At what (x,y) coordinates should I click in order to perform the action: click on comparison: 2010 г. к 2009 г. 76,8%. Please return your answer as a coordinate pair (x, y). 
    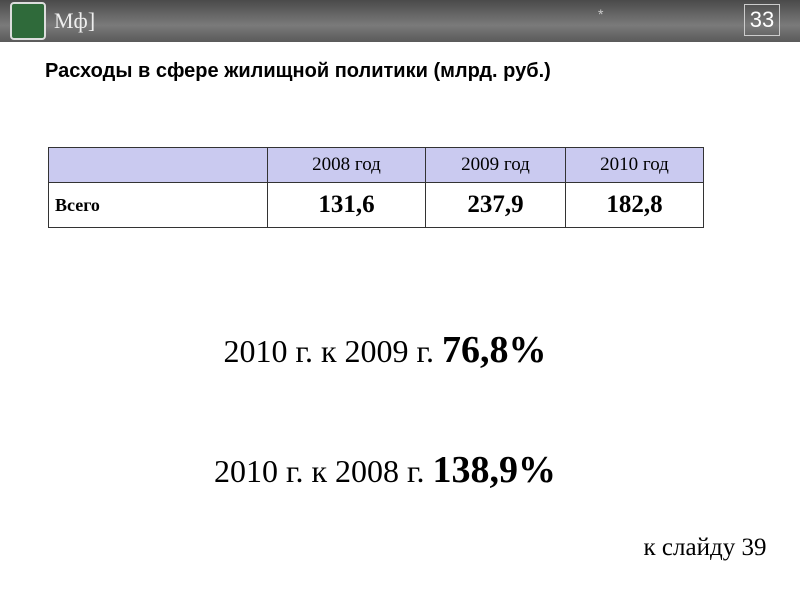
    Looking at the image, I should click on (385, 350).